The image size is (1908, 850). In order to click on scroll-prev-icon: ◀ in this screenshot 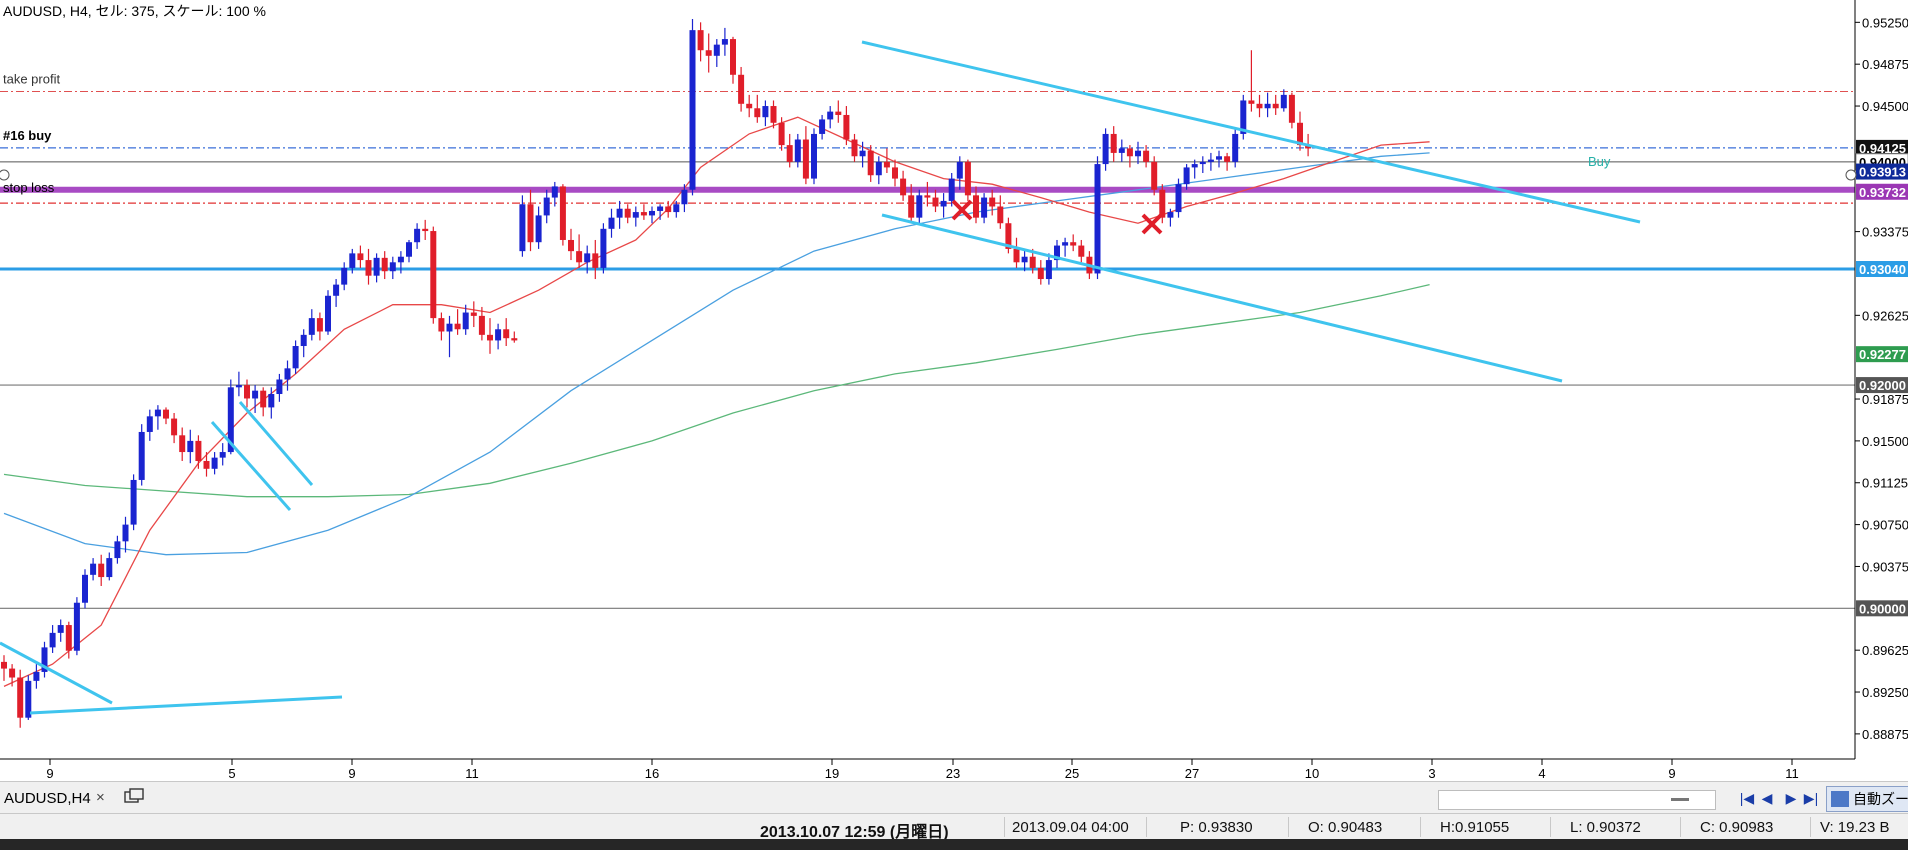, I will do `click(1767, 798)`.